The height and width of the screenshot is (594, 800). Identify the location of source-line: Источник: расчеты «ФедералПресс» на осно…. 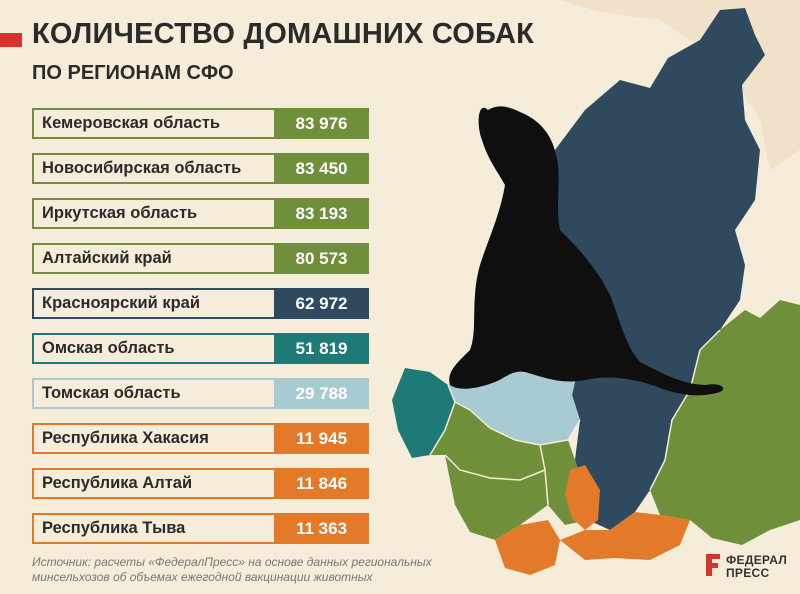
(232, 562).